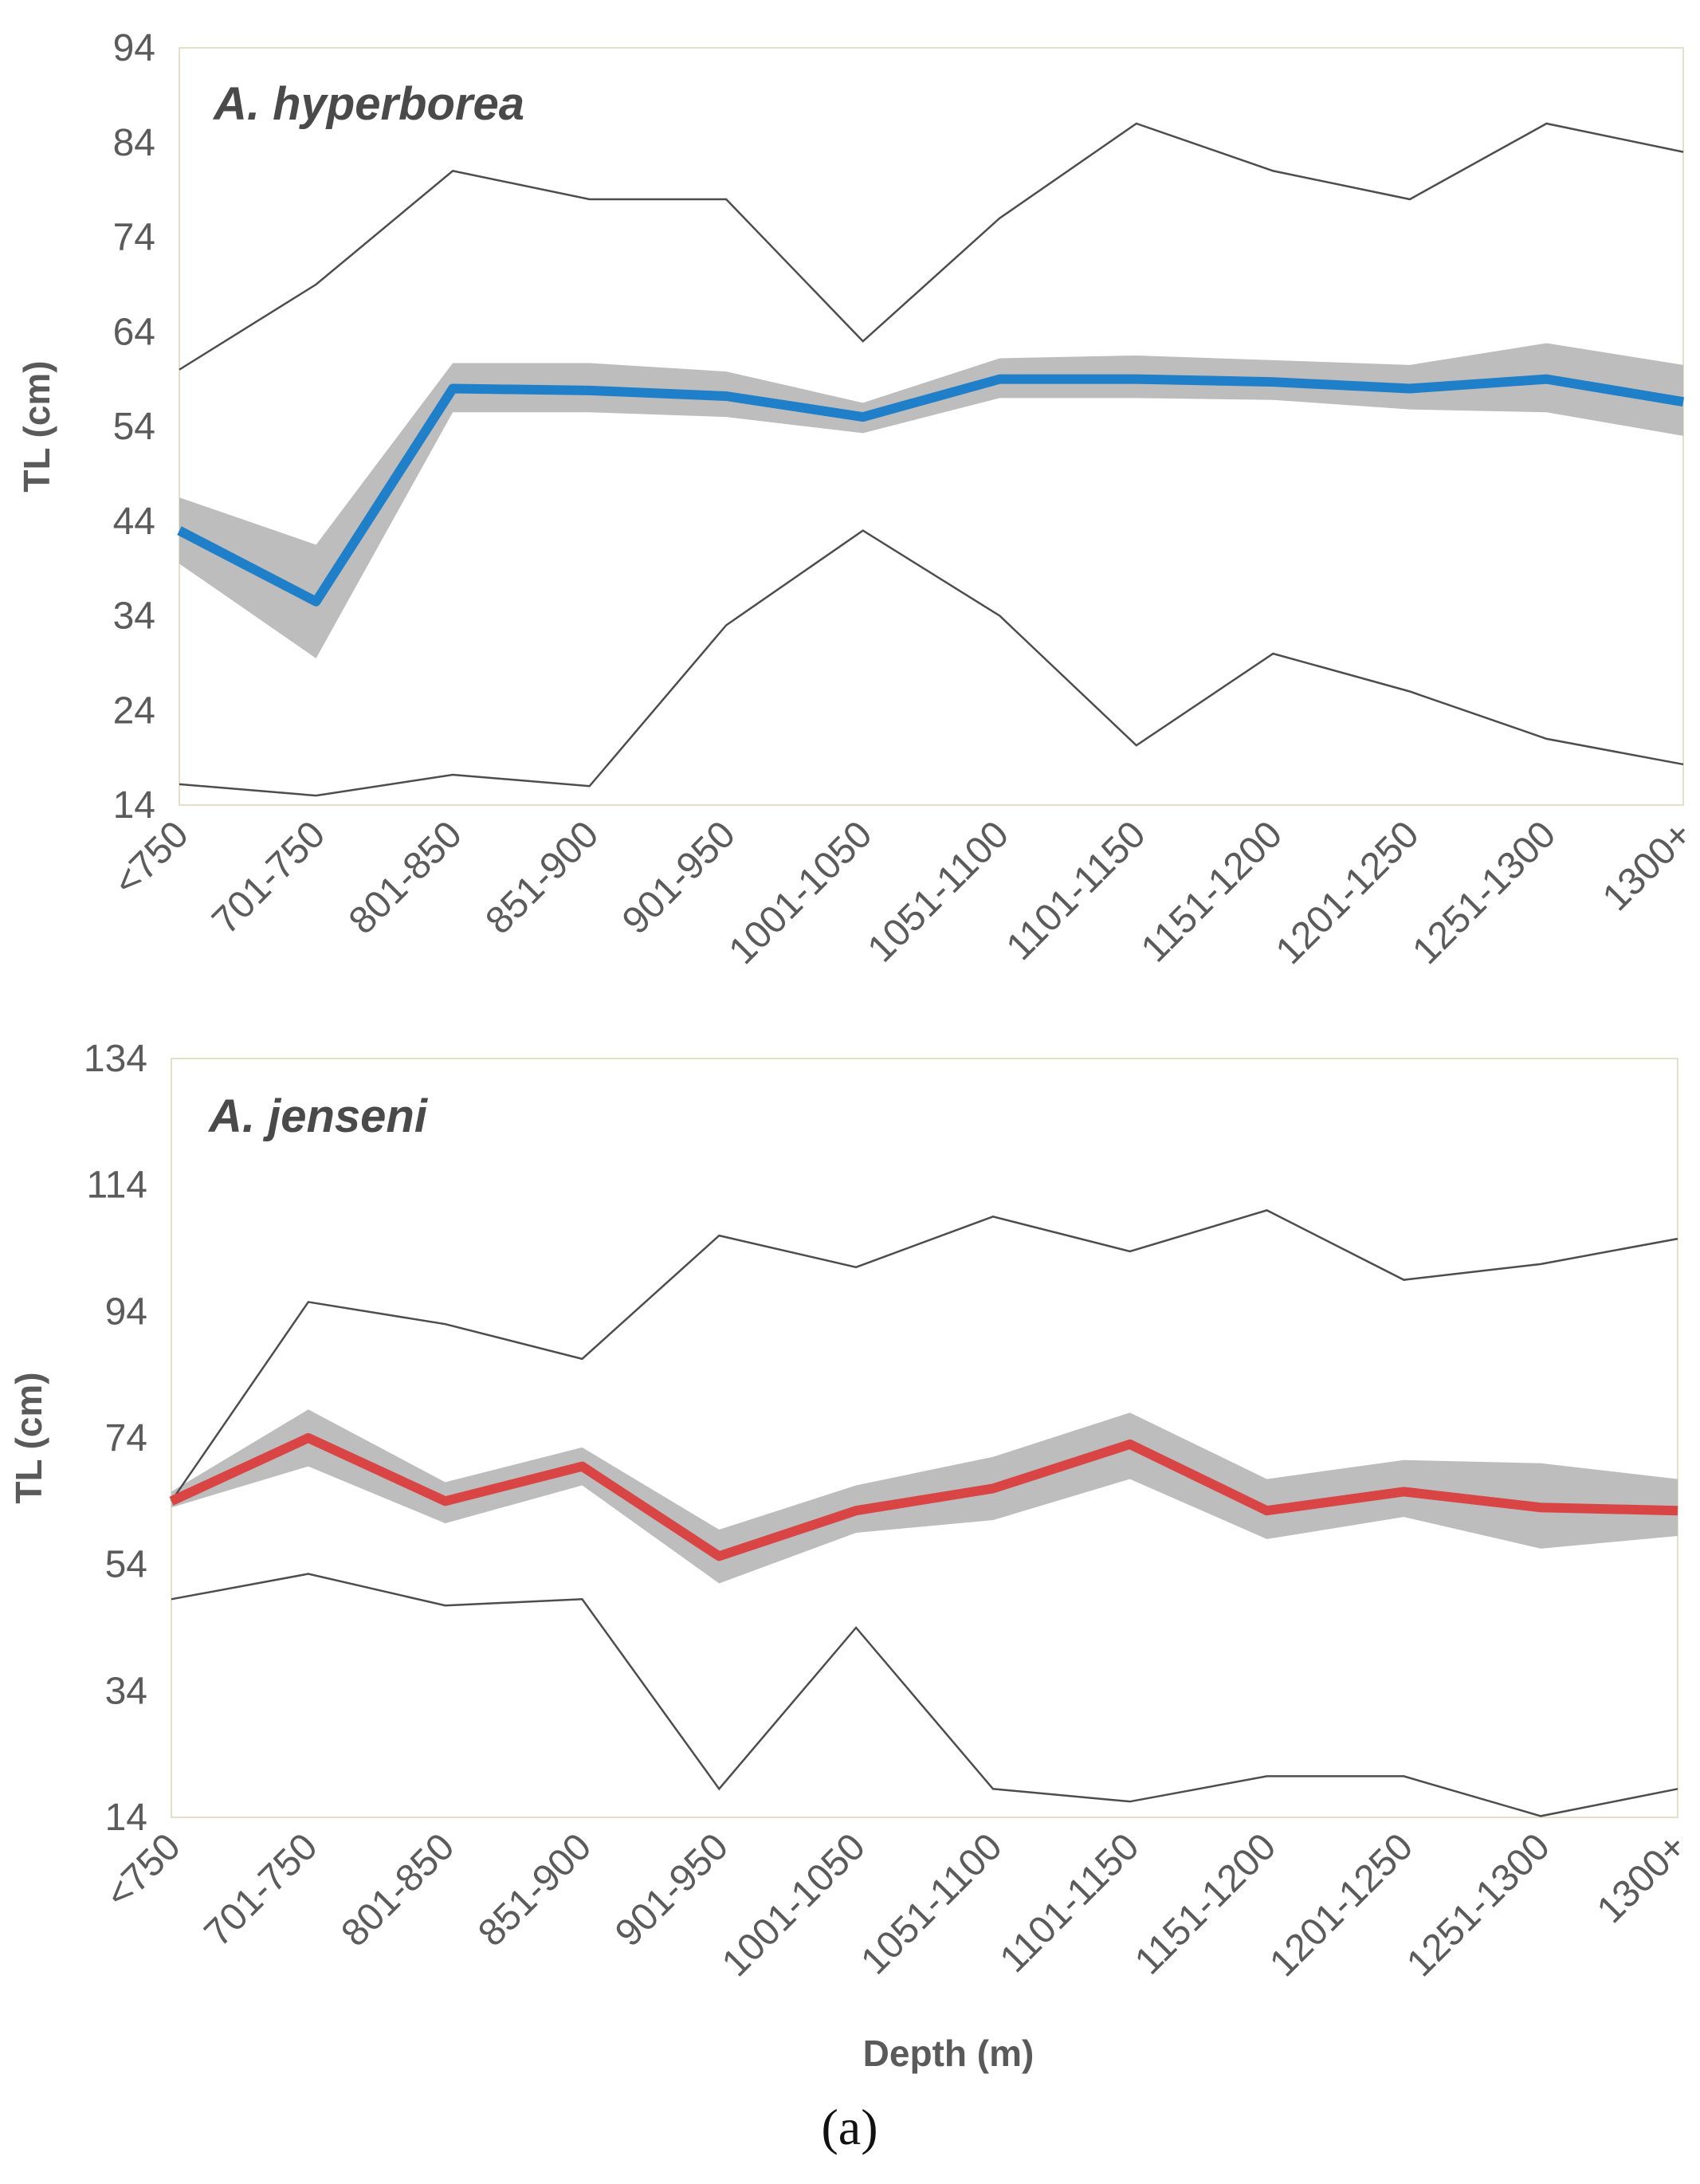 This screenshot has width=1700, height=2184. What do you see at coordinates (368, 104) in the screenshot?
I see `species-title: A. hyperborea` at bounding box center [368, 104].